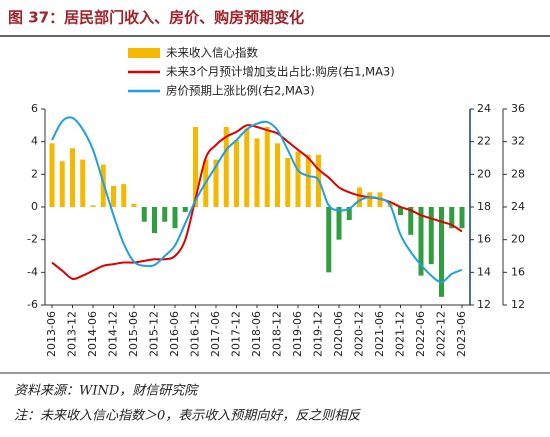 Image resolution: width=550 pixels, height=437 pixels. Describe the element at coordinates (174, 334) in the screenshot. I see `x-tick-label: 2016-06` at that location.